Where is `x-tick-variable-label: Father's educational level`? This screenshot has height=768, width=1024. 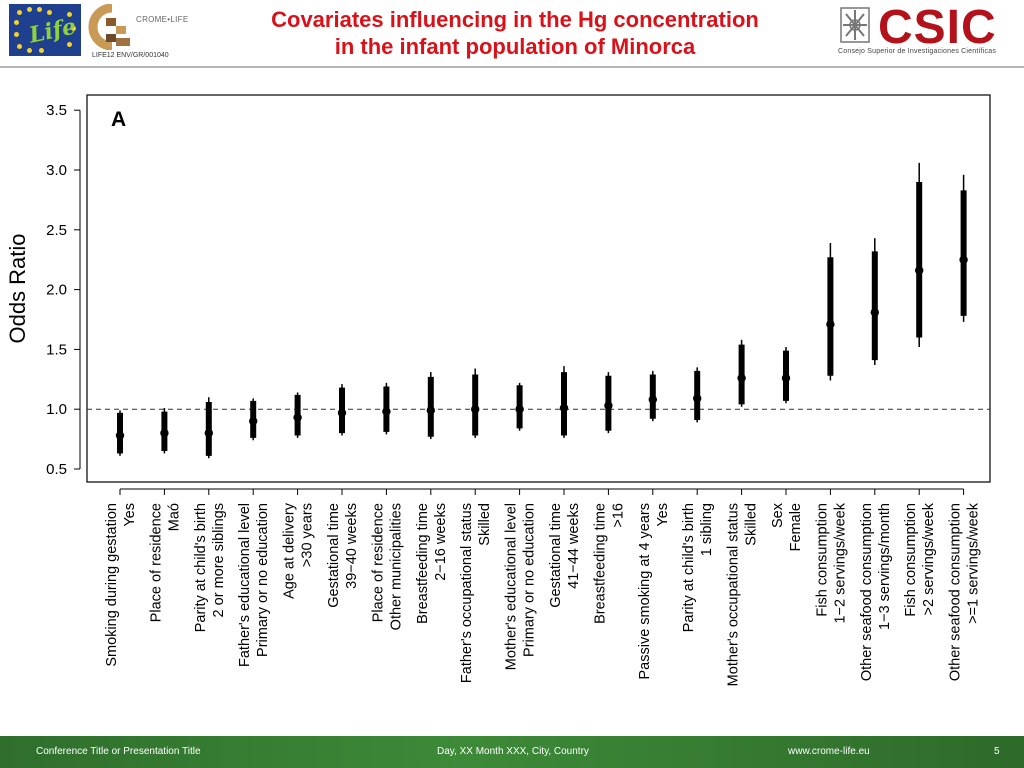 x-tick-variable-label: Father's educational level is located at coordinates (245, 585).